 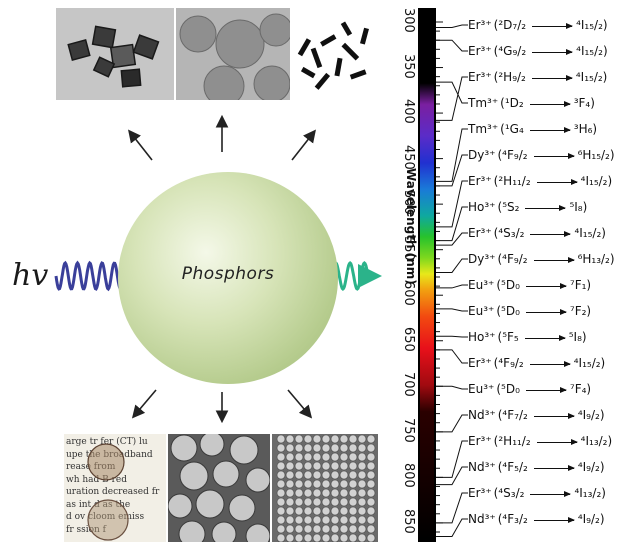 I want to click on tick-label: 800, so click(x=408, y=476).